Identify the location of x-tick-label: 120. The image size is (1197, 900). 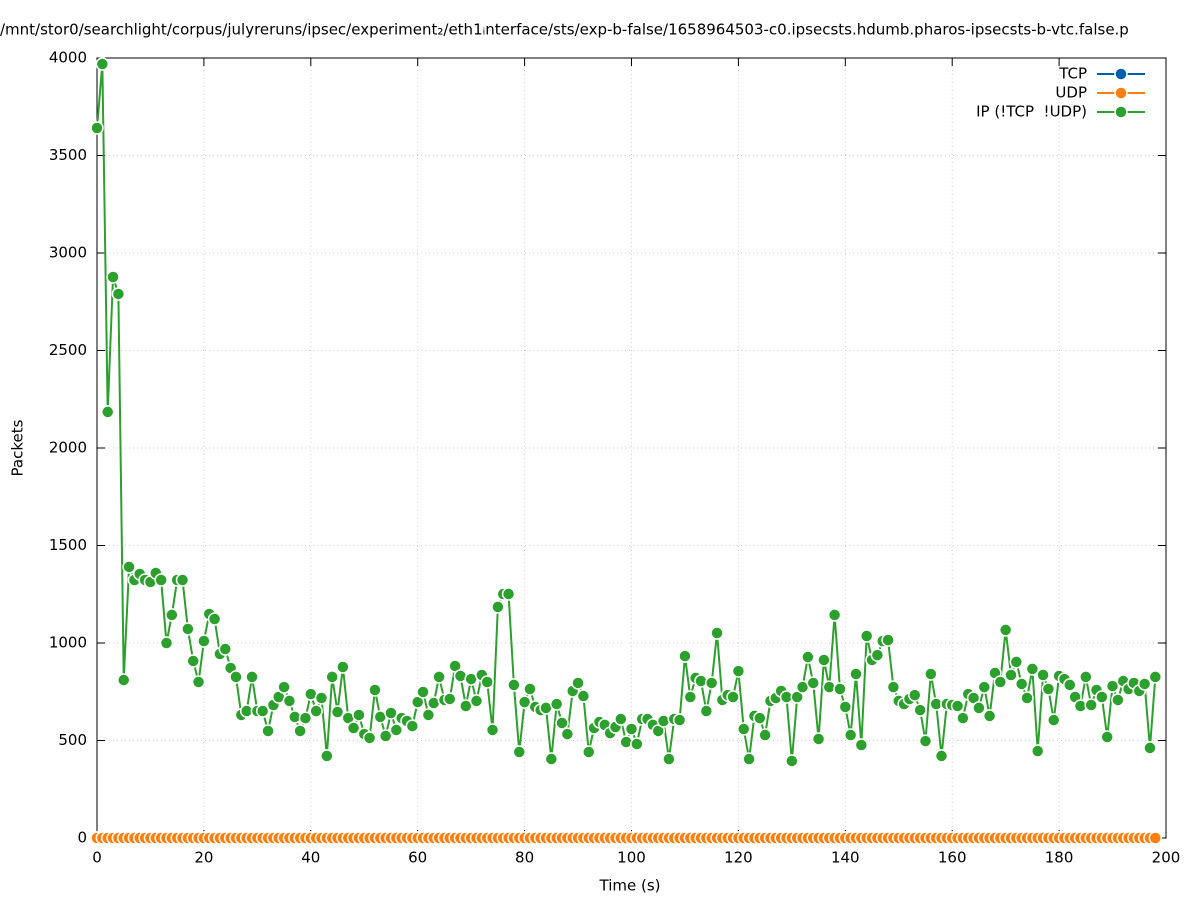
(738, 858).